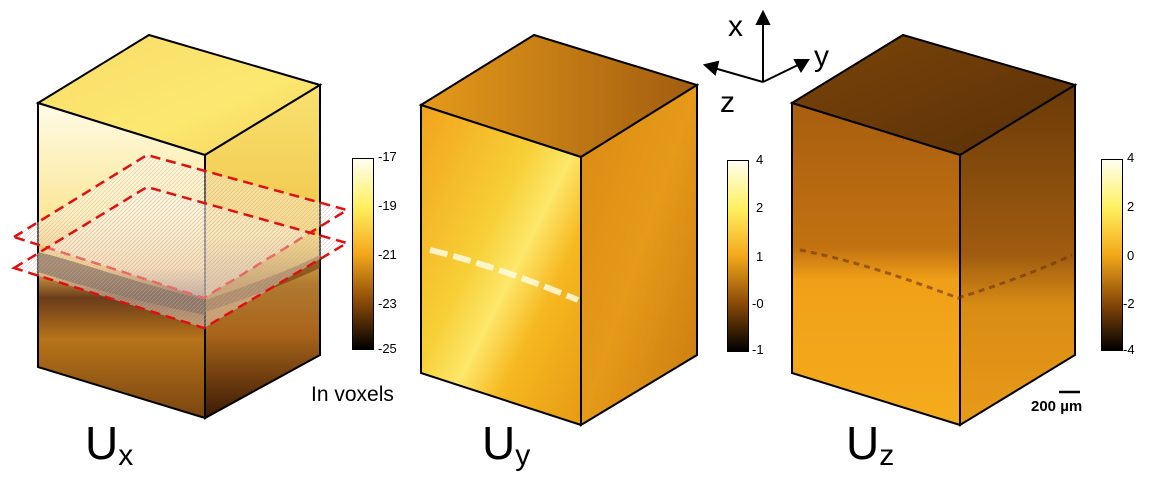  I want to click on uy-colorbar-tick: -1, so click(758, 349).